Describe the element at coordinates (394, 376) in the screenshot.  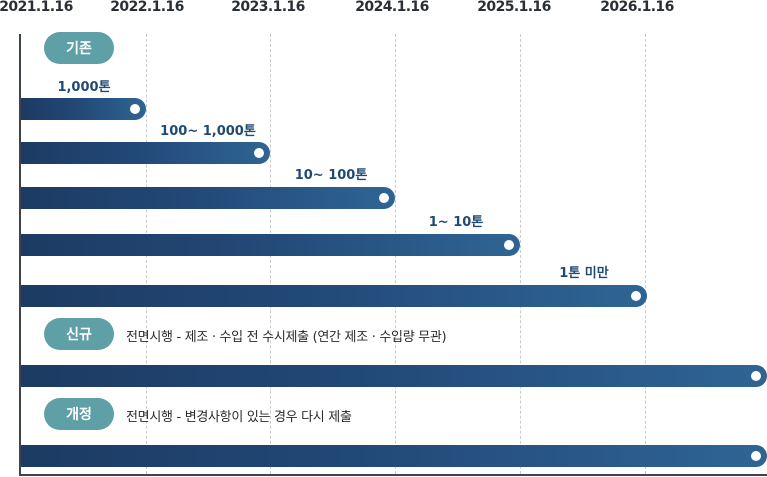
I see `bar-new-rule` at that location.